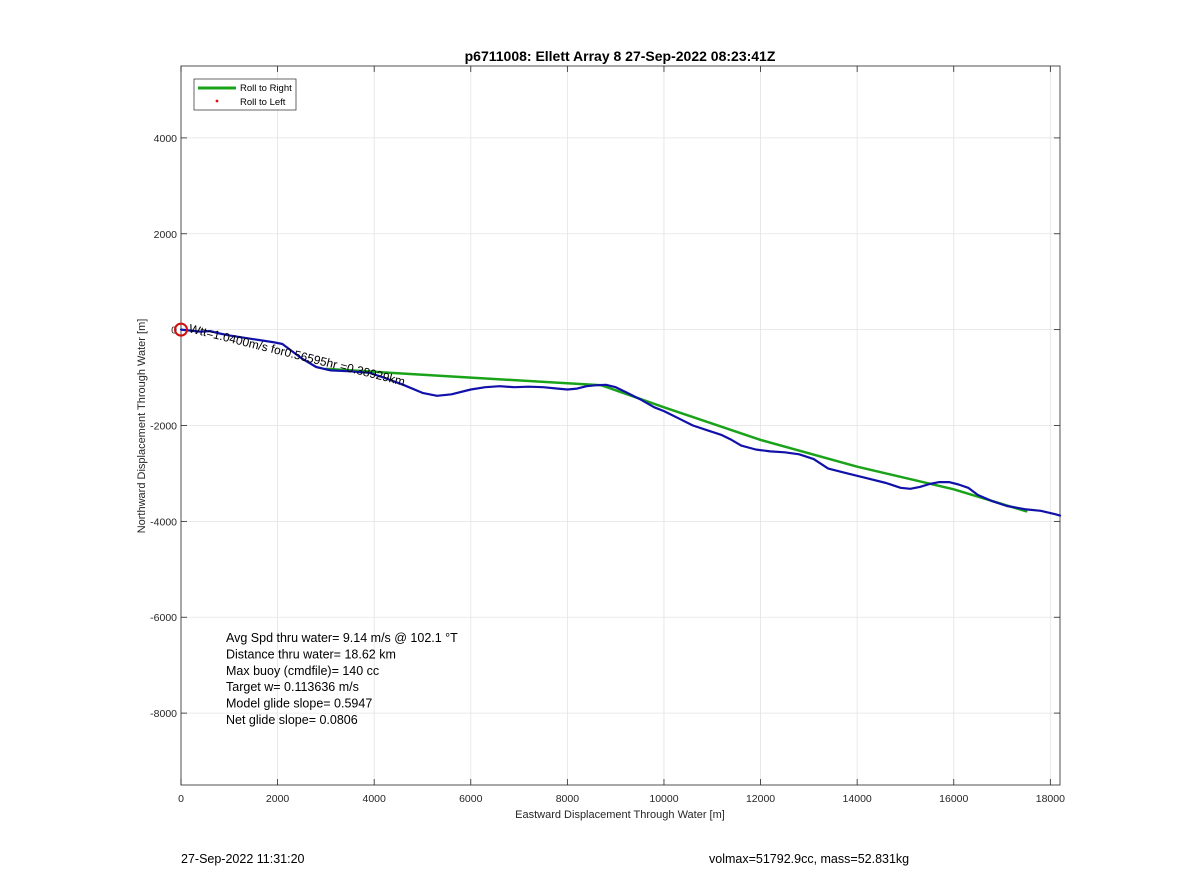 The height and width of the screenshot is (885, 1200). Describe the element at coordinates (266, 88) in the screenshot. I see `legend-label-roll-right: Roll to Right` at that location.